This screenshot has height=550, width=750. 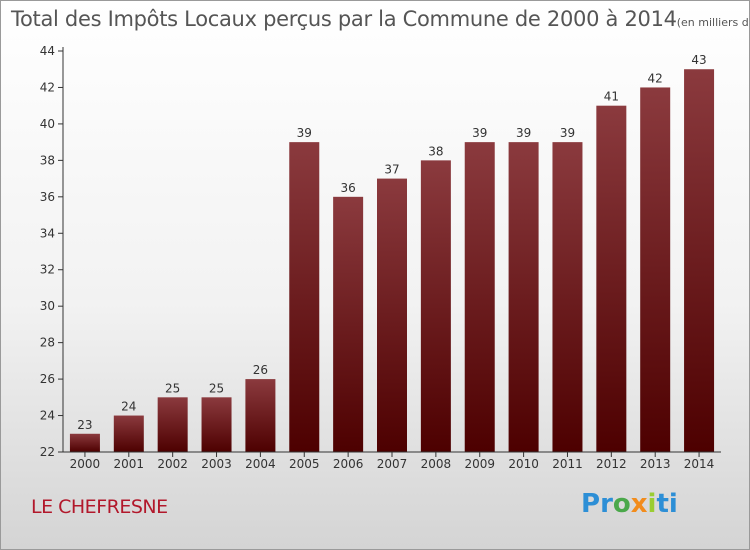 I want to click on logo-letter: x, so click(x=639, y=504).